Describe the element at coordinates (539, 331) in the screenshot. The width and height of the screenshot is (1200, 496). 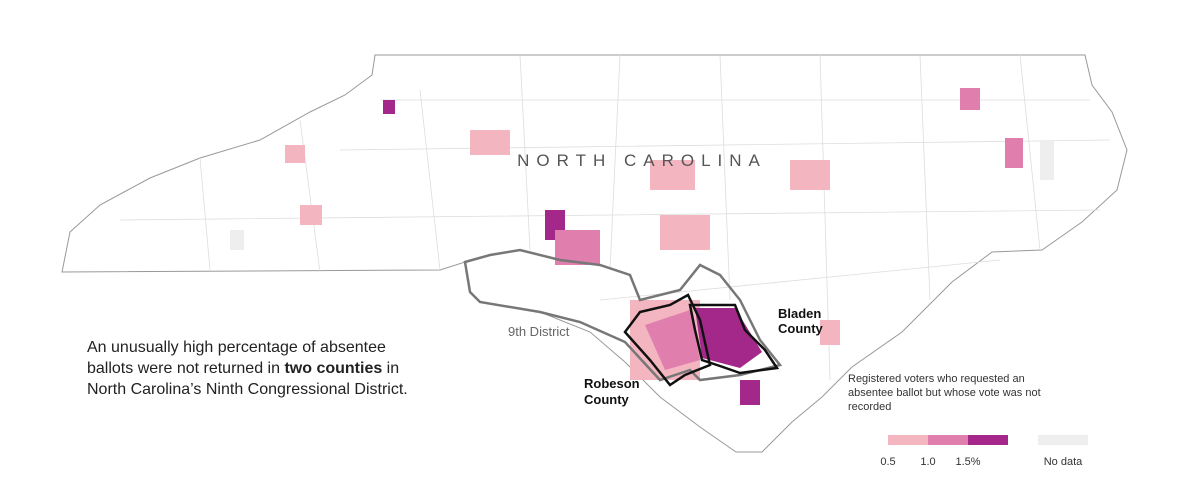
I see `district-label: 9th District` at that location.